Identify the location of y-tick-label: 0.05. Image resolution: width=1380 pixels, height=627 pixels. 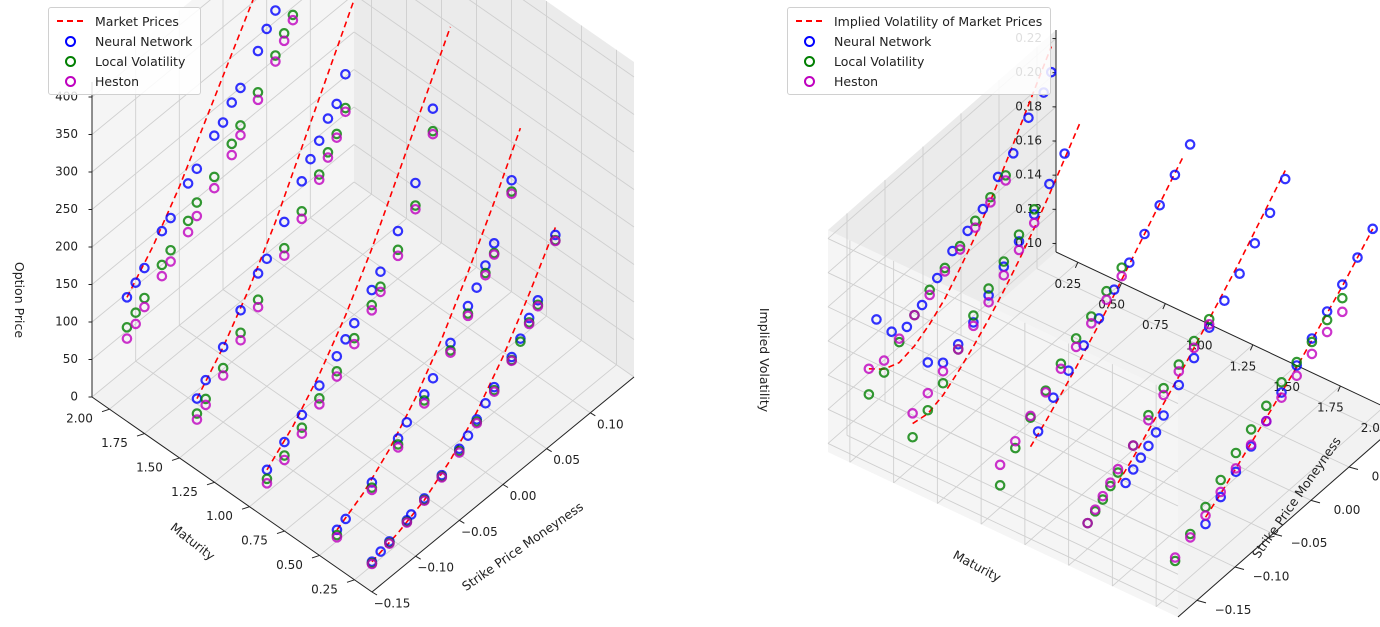
(1376, 477).